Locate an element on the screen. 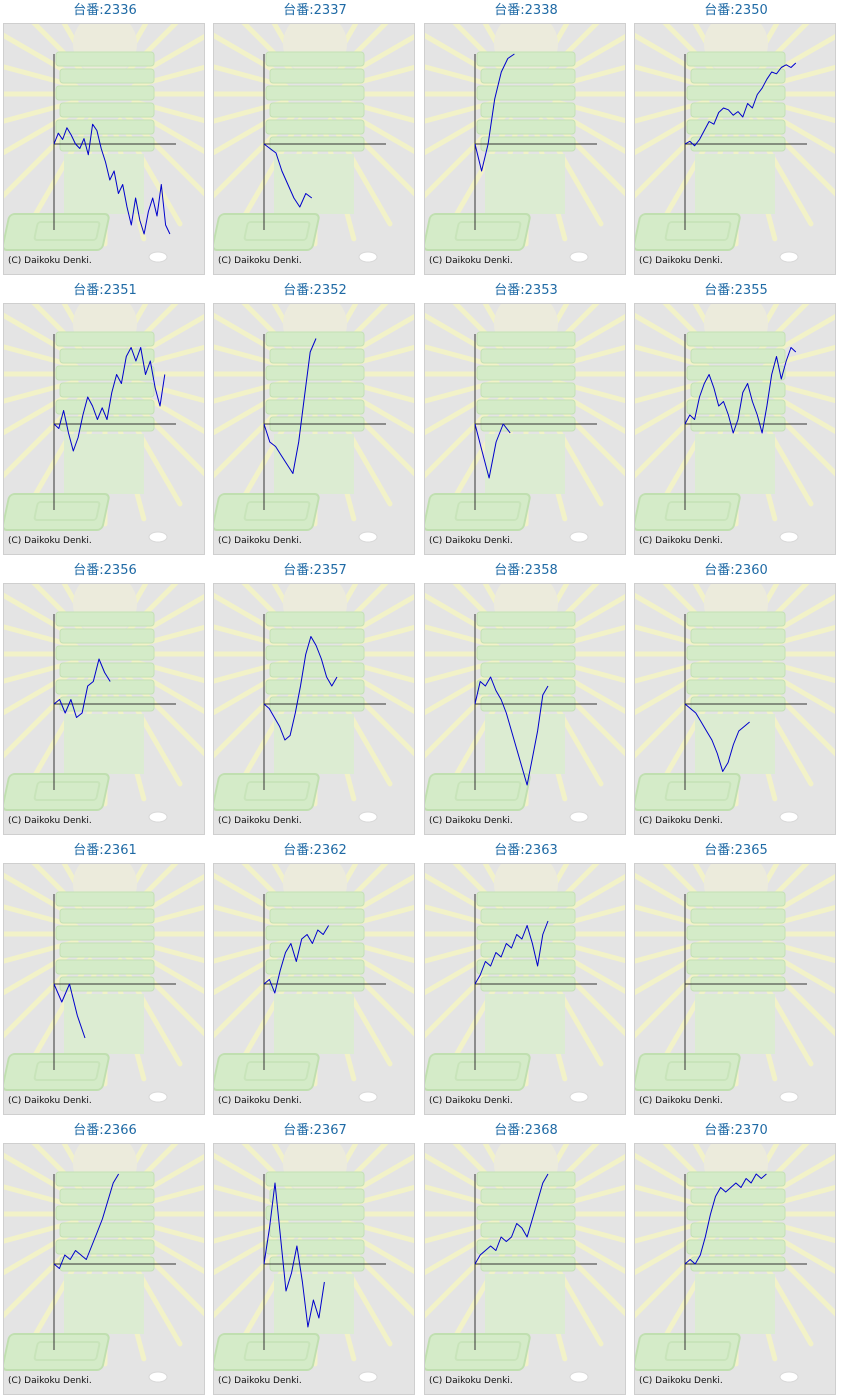  machine-number-label: 台番:2355 is located at coordinates (736, 290).